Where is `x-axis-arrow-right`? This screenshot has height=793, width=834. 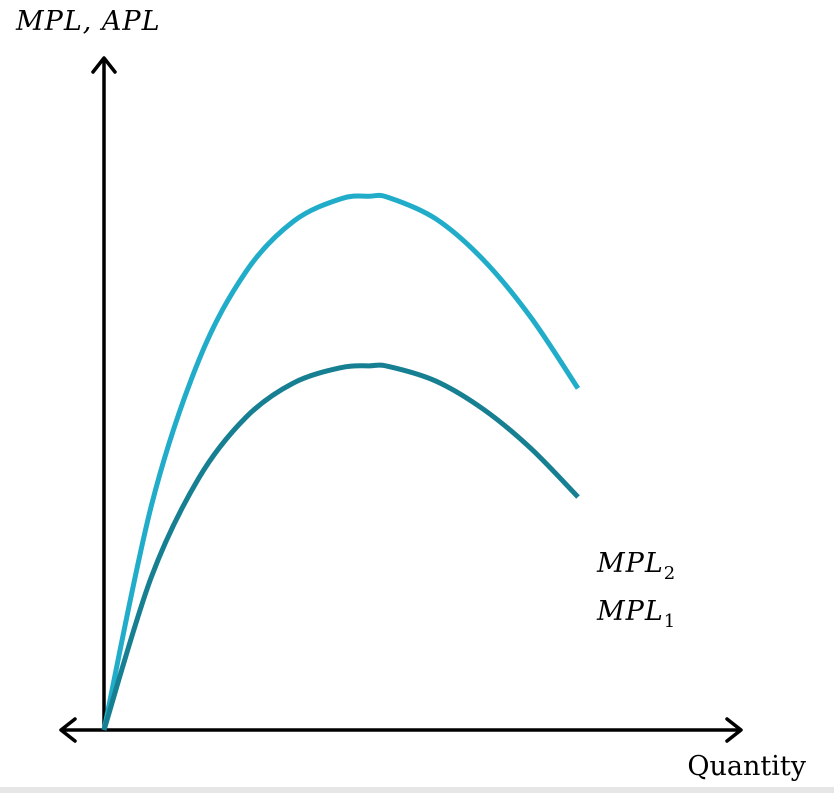 x-axis-arrow-right is located at coordinates (734, 730).